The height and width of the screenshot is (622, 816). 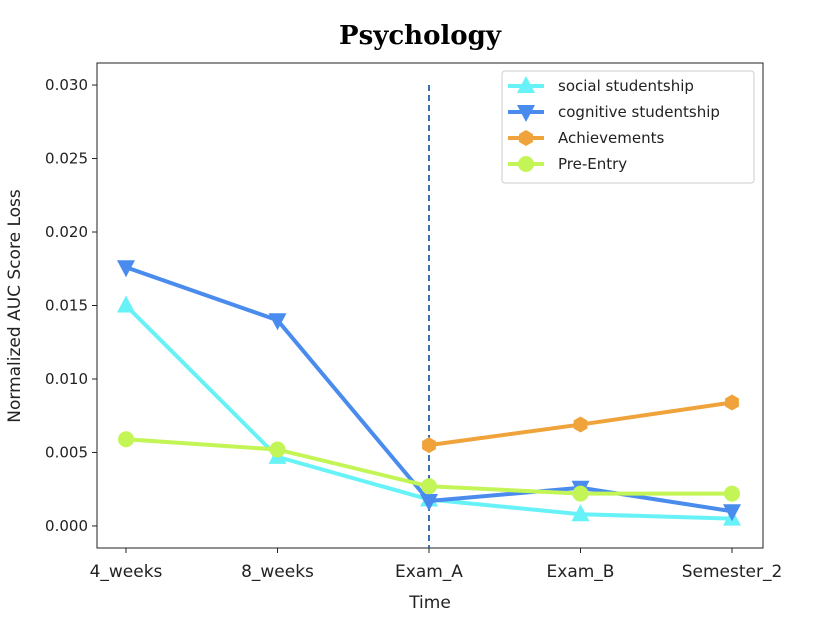 What do you see at coordinates (581, 572) in the screenshot?
I see `x-tick-label: Exam_B` at bounding box center [581, 572].